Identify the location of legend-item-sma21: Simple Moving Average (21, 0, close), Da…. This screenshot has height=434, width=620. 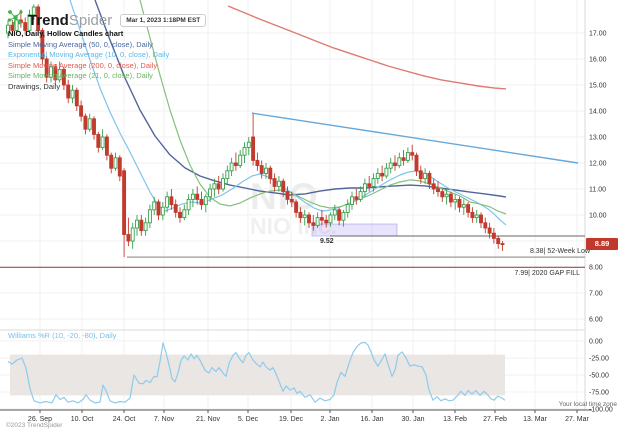
(80, 75).